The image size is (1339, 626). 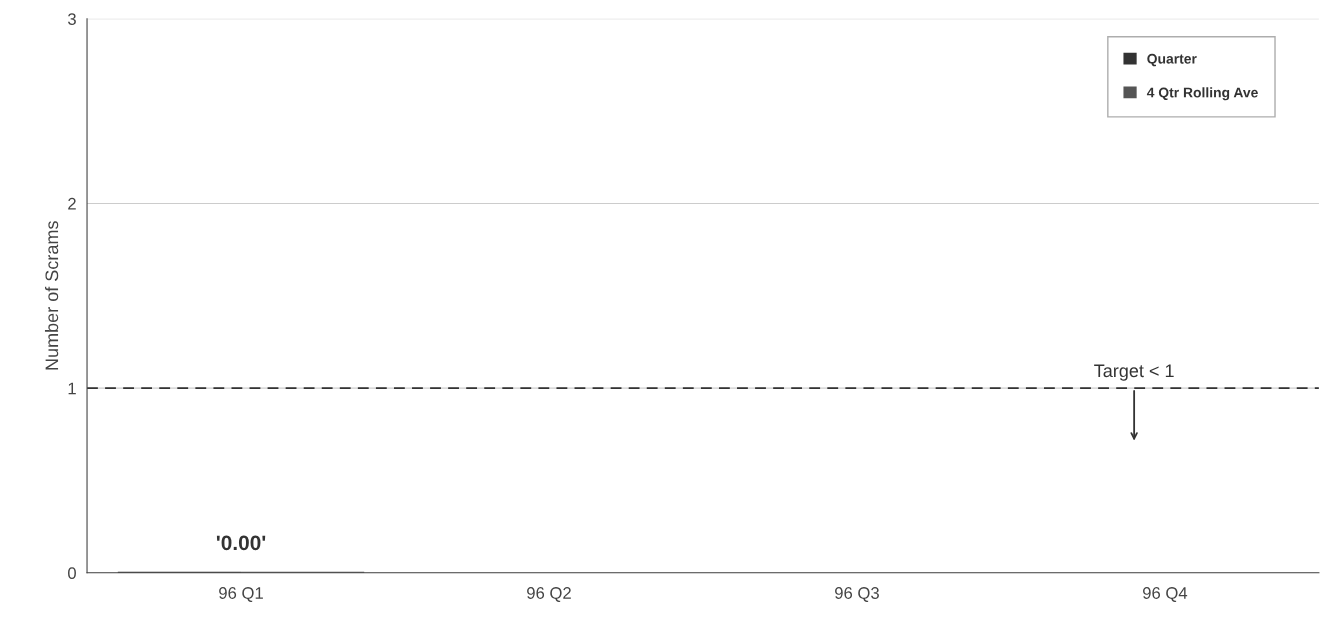 What do you see at coordinates (51, 295) in the screenshot?
I see `y-axis-title: Number of Scrams` at bounding box center [51, 295].